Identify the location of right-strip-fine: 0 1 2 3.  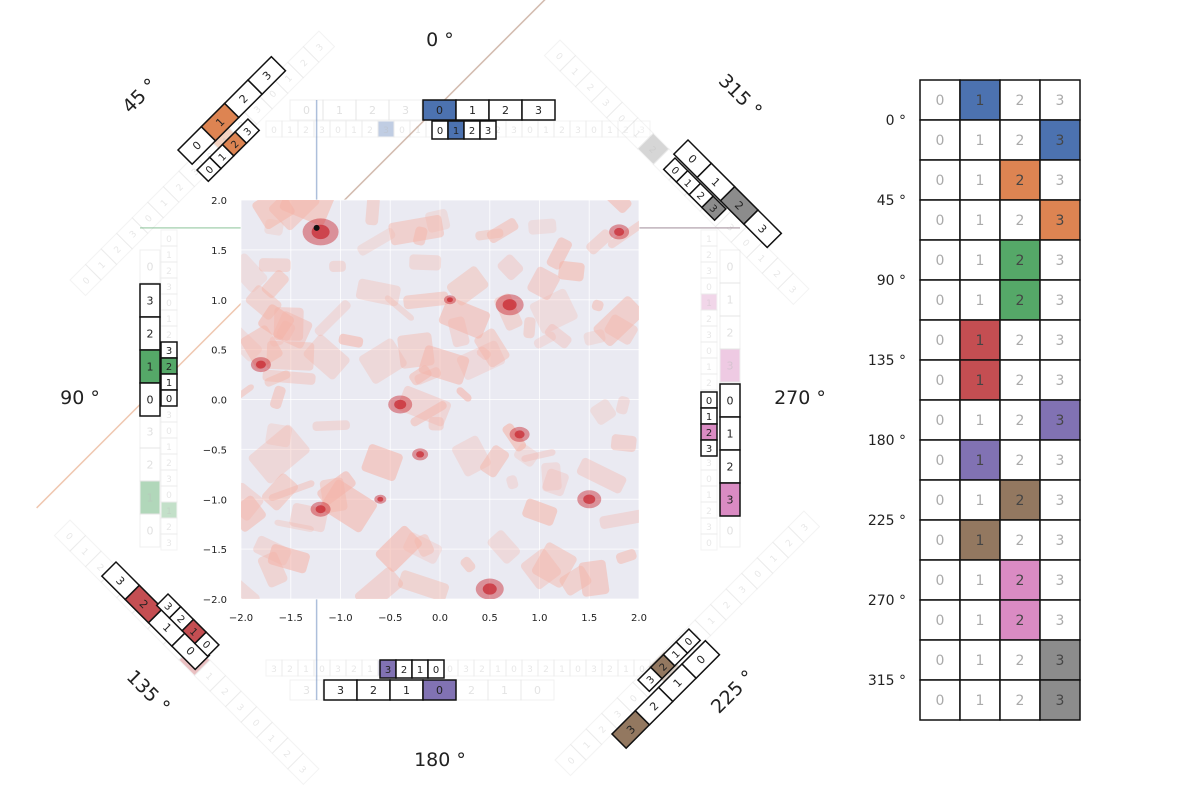
(709, 424).